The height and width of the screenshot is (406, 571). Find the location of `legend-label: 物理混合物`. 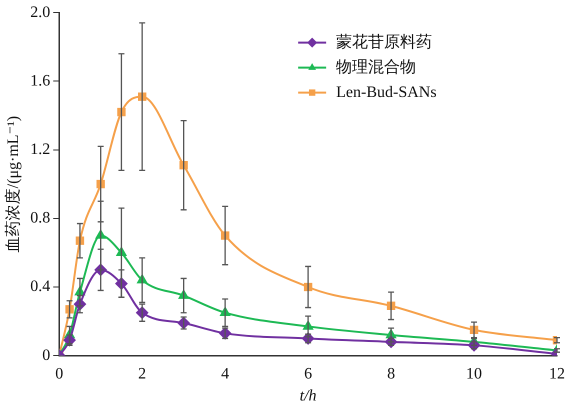

legend-label: 物理混合物 is located at coordinates (376, 67).